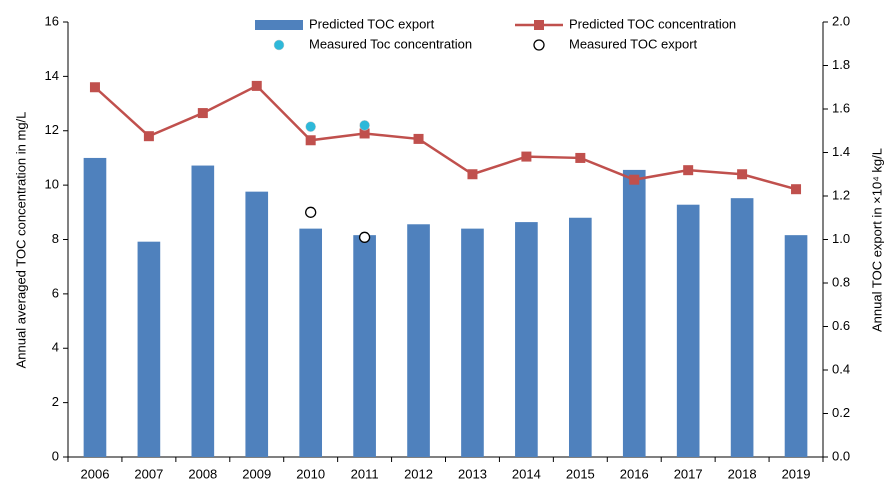  Describe the element at coordinates (841, 325) in the screenshot. I see `y2-tick-label: 0.6` at that location.